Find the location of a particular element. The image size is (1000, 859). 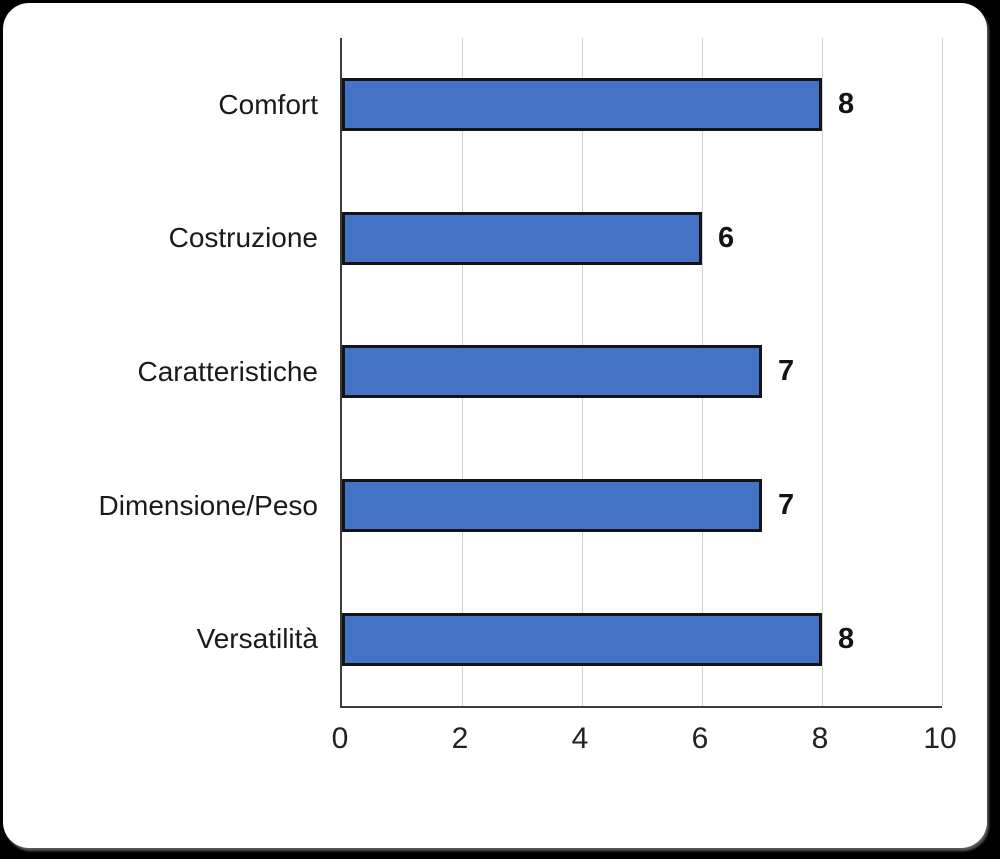

x-tick-label-8: 8 is located at coordinates (820, 738).